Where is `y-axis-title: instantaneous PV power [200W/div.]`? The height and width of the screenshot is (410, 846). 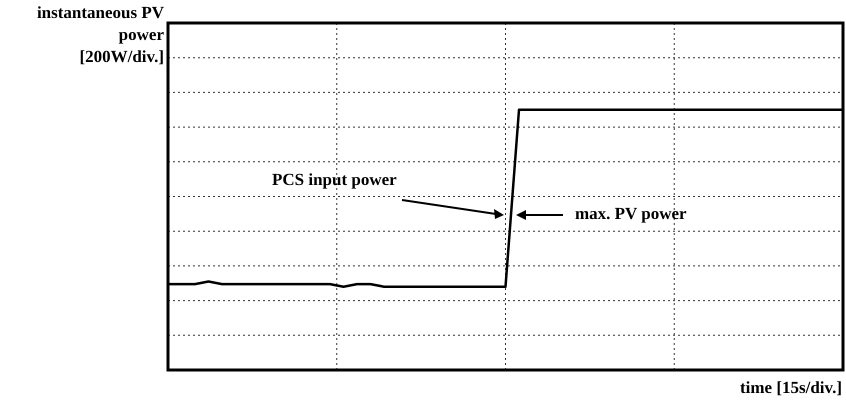 y-axis-title: instantaneous PV power [200W/div.] is located at coordinates (100, 35).